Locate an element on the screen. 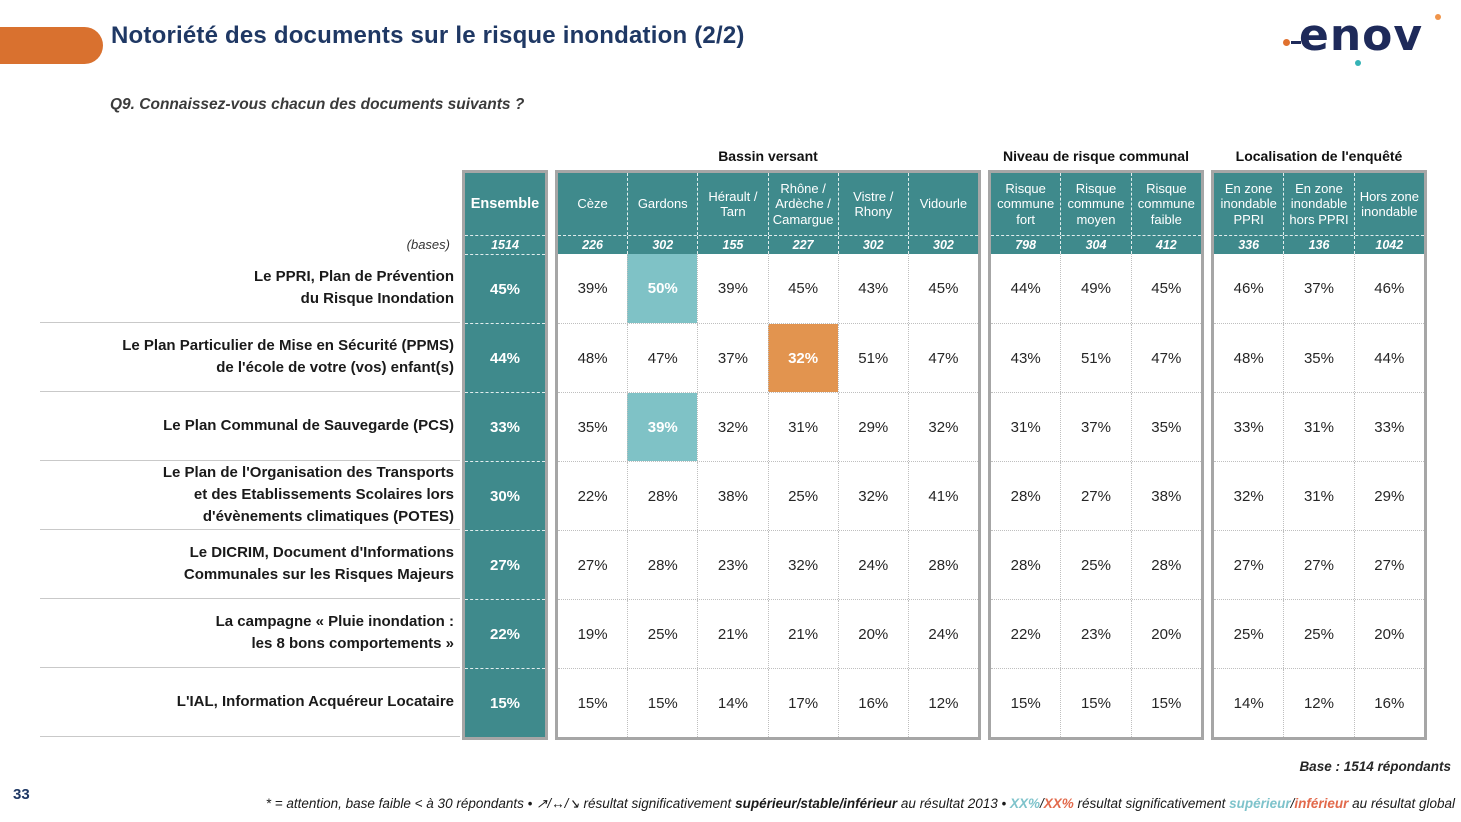  ensemble-box: Ensemble 1514 45% 44% 33% 30% 27% 22% 15% is located at coordinates (505, 455).